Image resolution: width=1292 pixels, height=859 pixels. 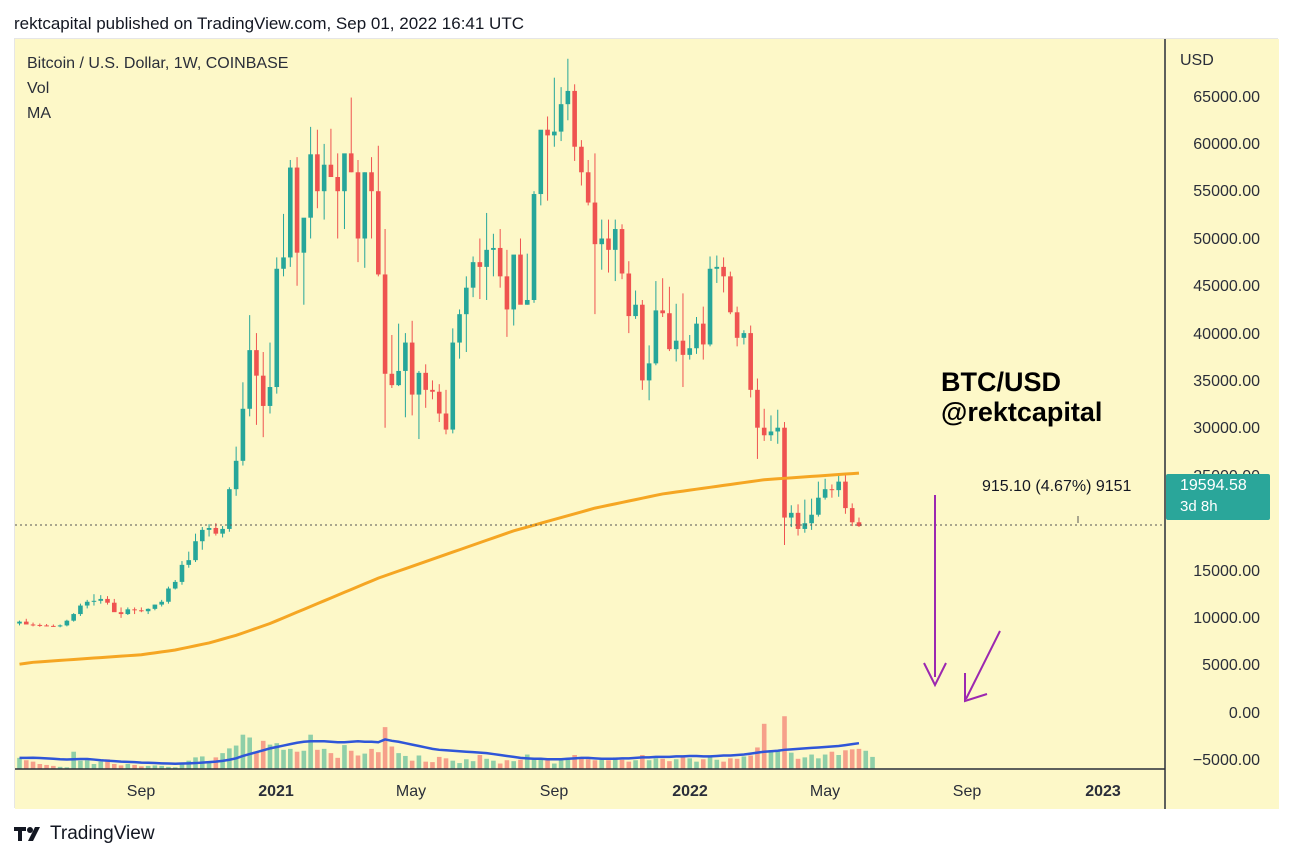 What do you see at coordinates (1103, 791) in the screenshot?
I see `x-tick-label: 2023` at bounding box center [1103, 791].